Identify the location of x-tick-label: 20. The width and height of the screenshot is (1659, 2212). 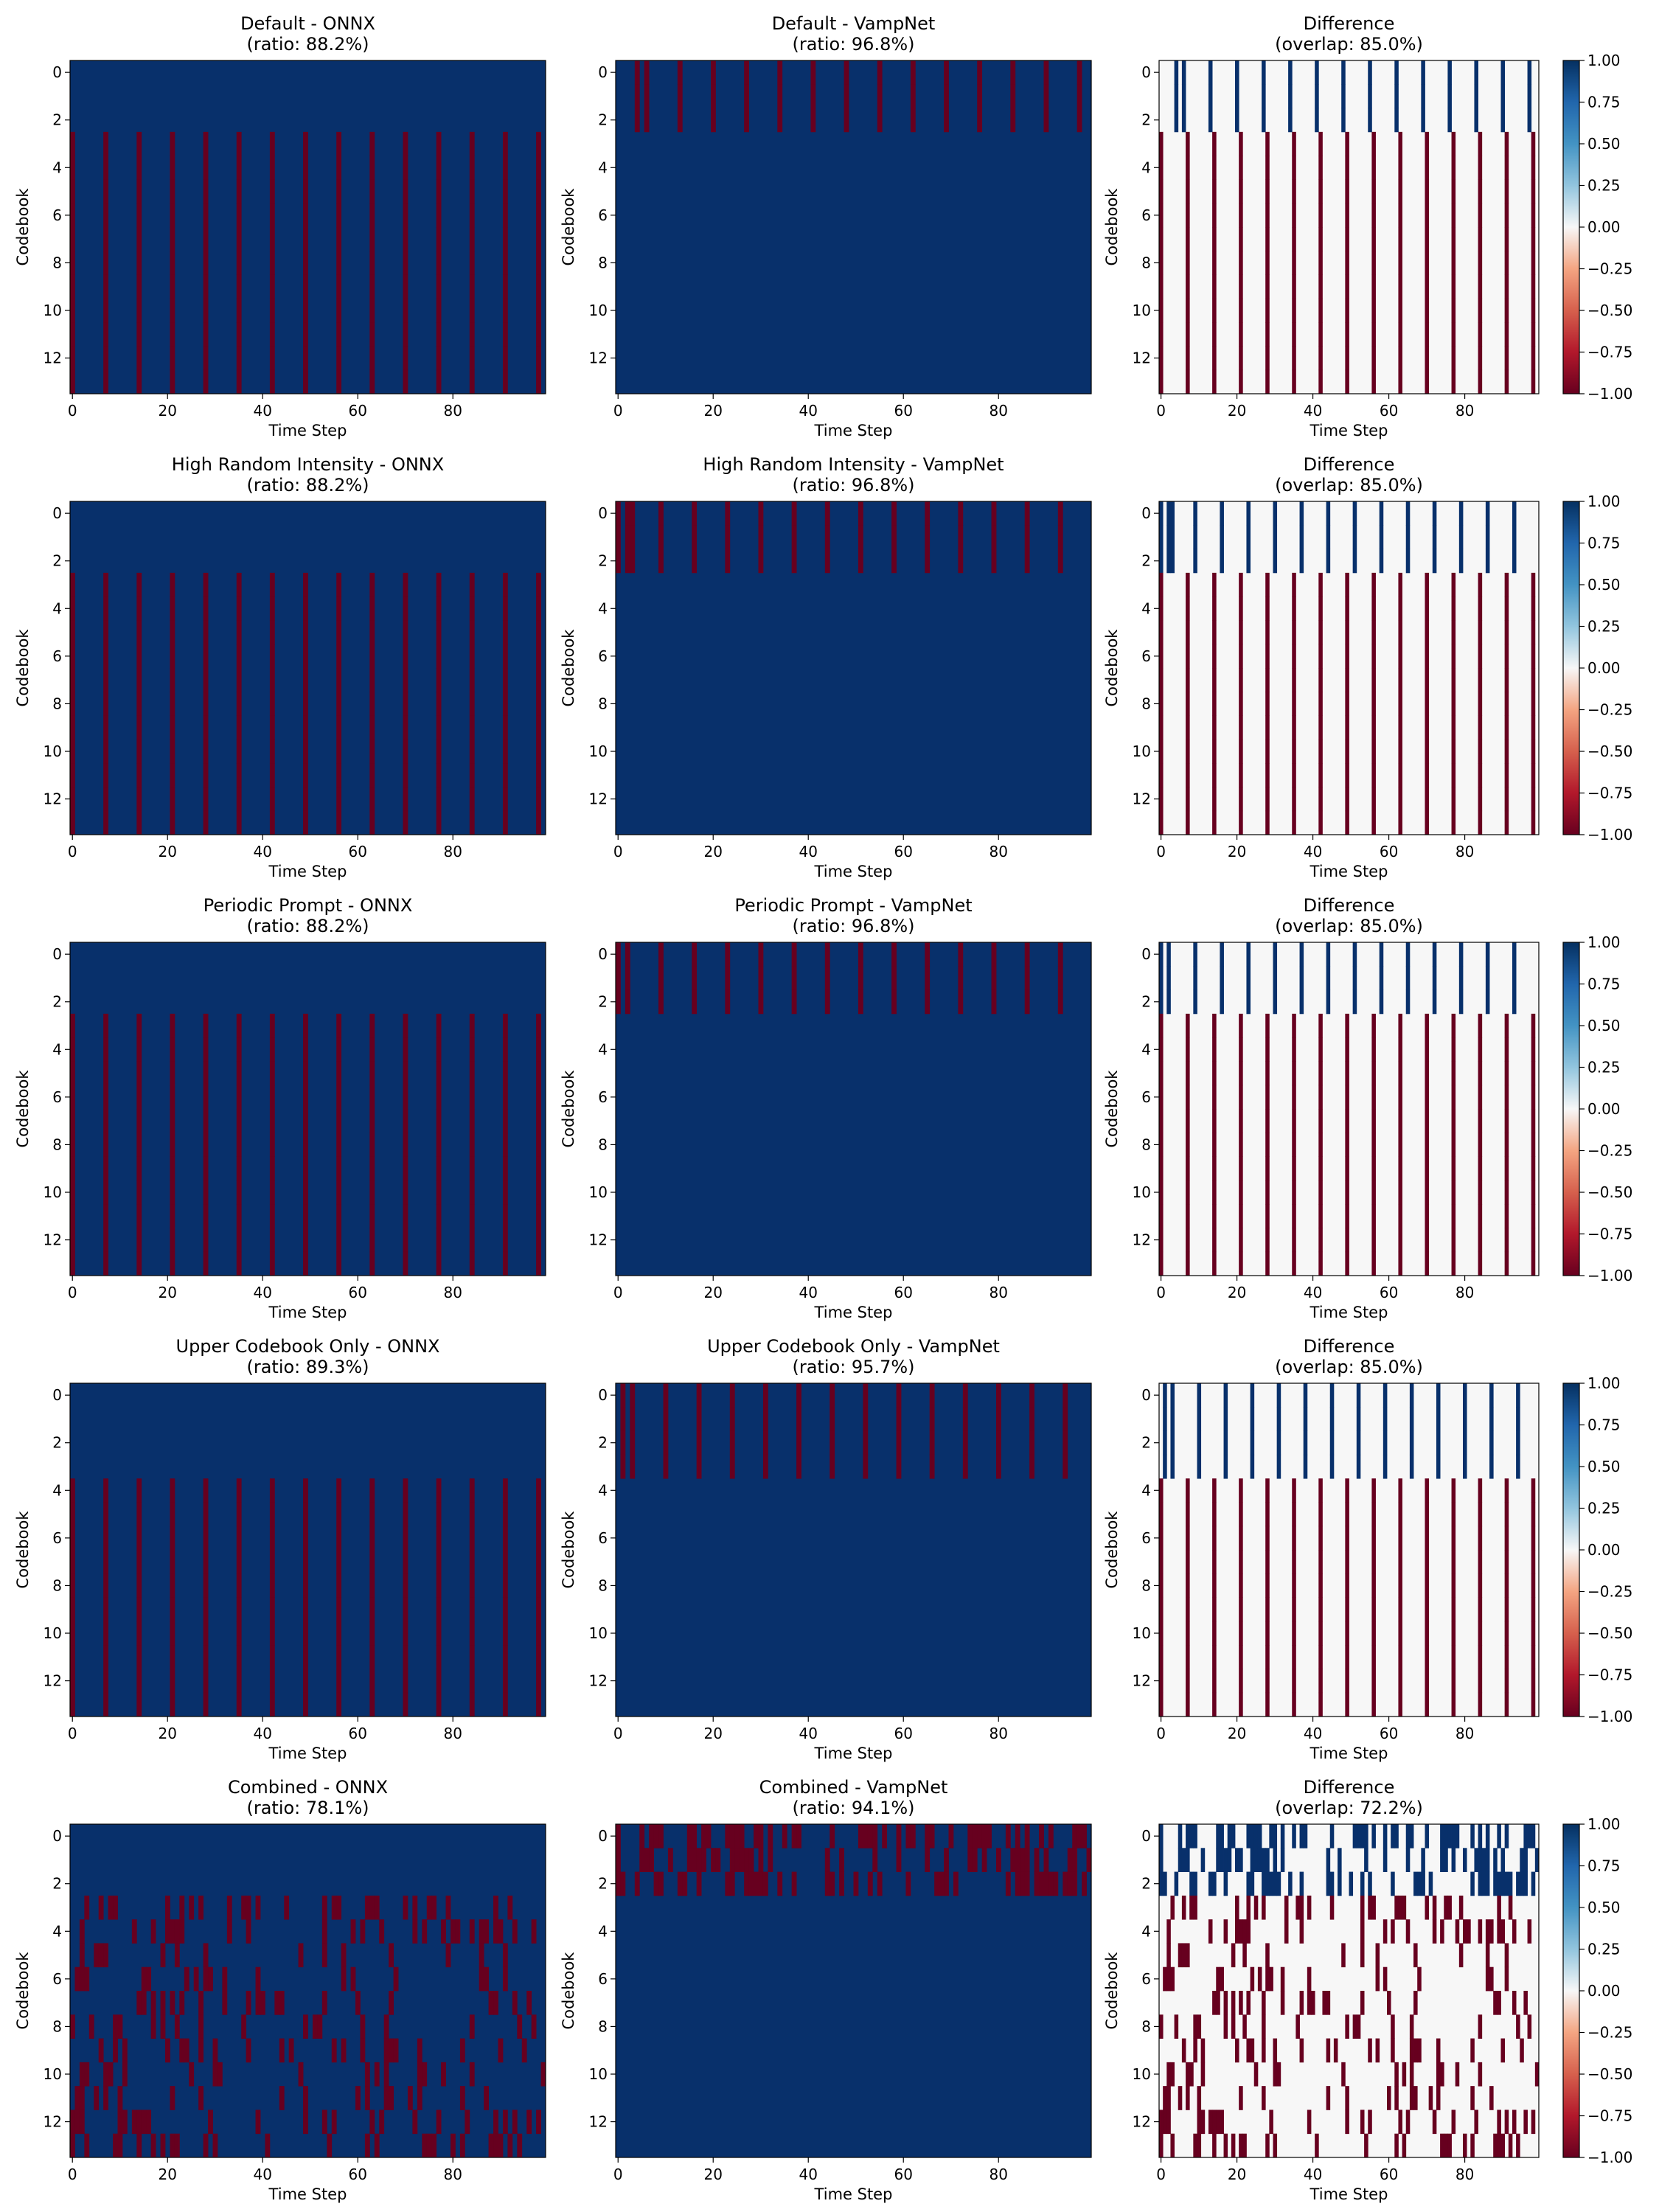
(1237, 2174).